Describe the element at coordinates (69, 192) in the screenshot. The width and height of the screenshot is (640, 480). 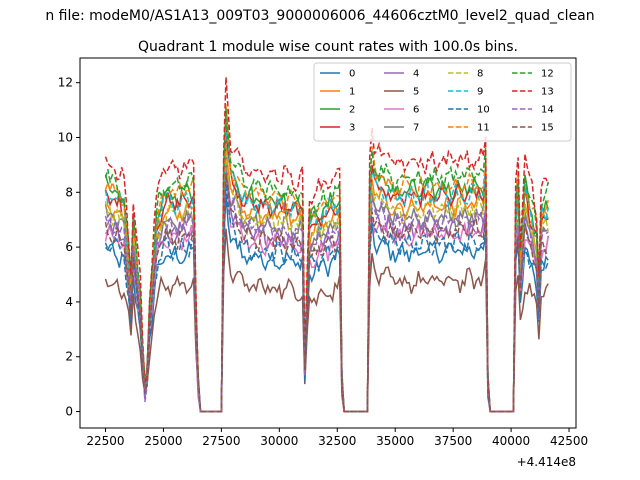
I see `y-tick-label: 8` at that location.